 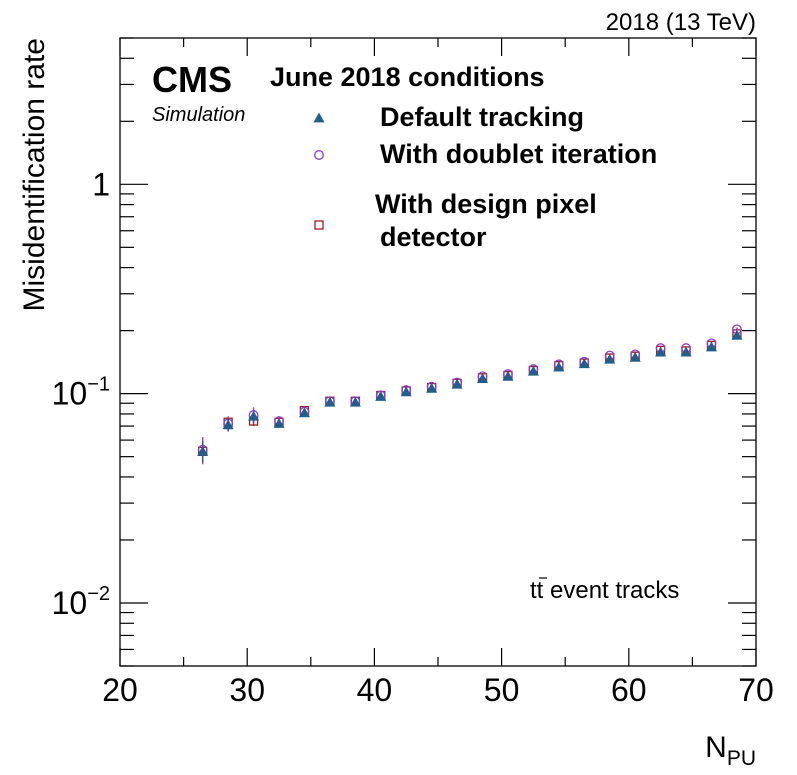 I want to click on x-tick-label: 30, so click(x=247, y=690).